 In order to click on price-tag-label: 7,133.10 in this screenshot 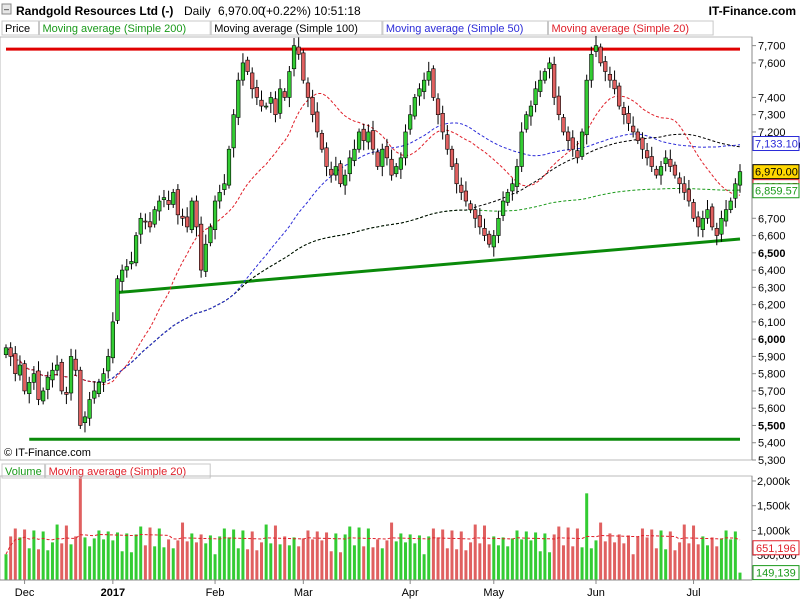, I will do `click(776, 145)`.